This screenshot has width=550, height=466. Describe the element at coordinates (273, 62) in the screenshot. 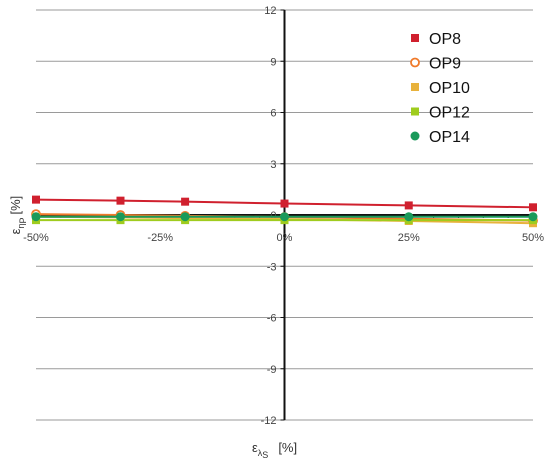

I see `y-tick-label: 9` at that location.